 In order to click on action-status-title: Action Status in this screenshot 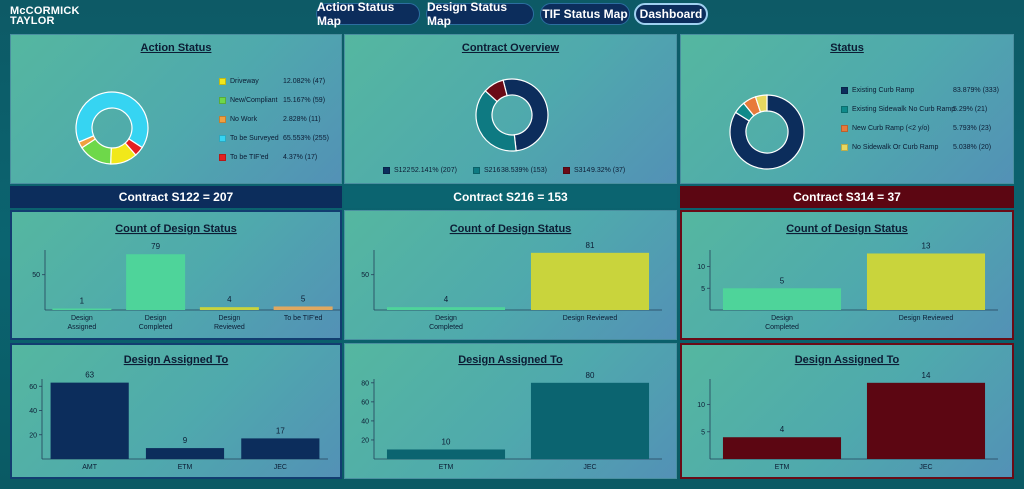, I will do `click(176, 48)`.